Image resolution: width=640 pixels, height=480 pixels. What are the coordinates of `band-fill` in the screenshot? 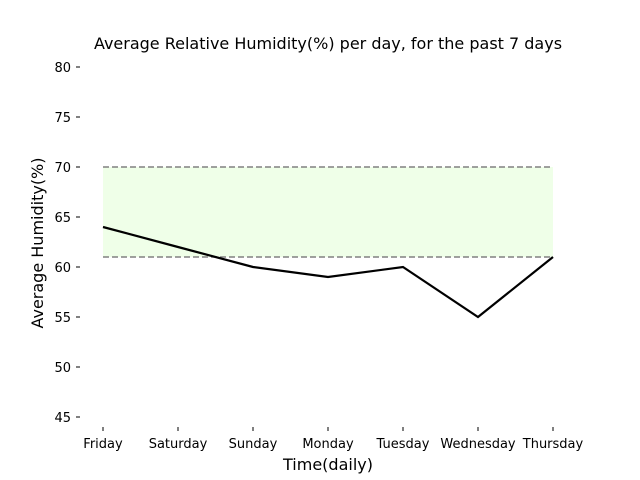 It's located at (328, 212).